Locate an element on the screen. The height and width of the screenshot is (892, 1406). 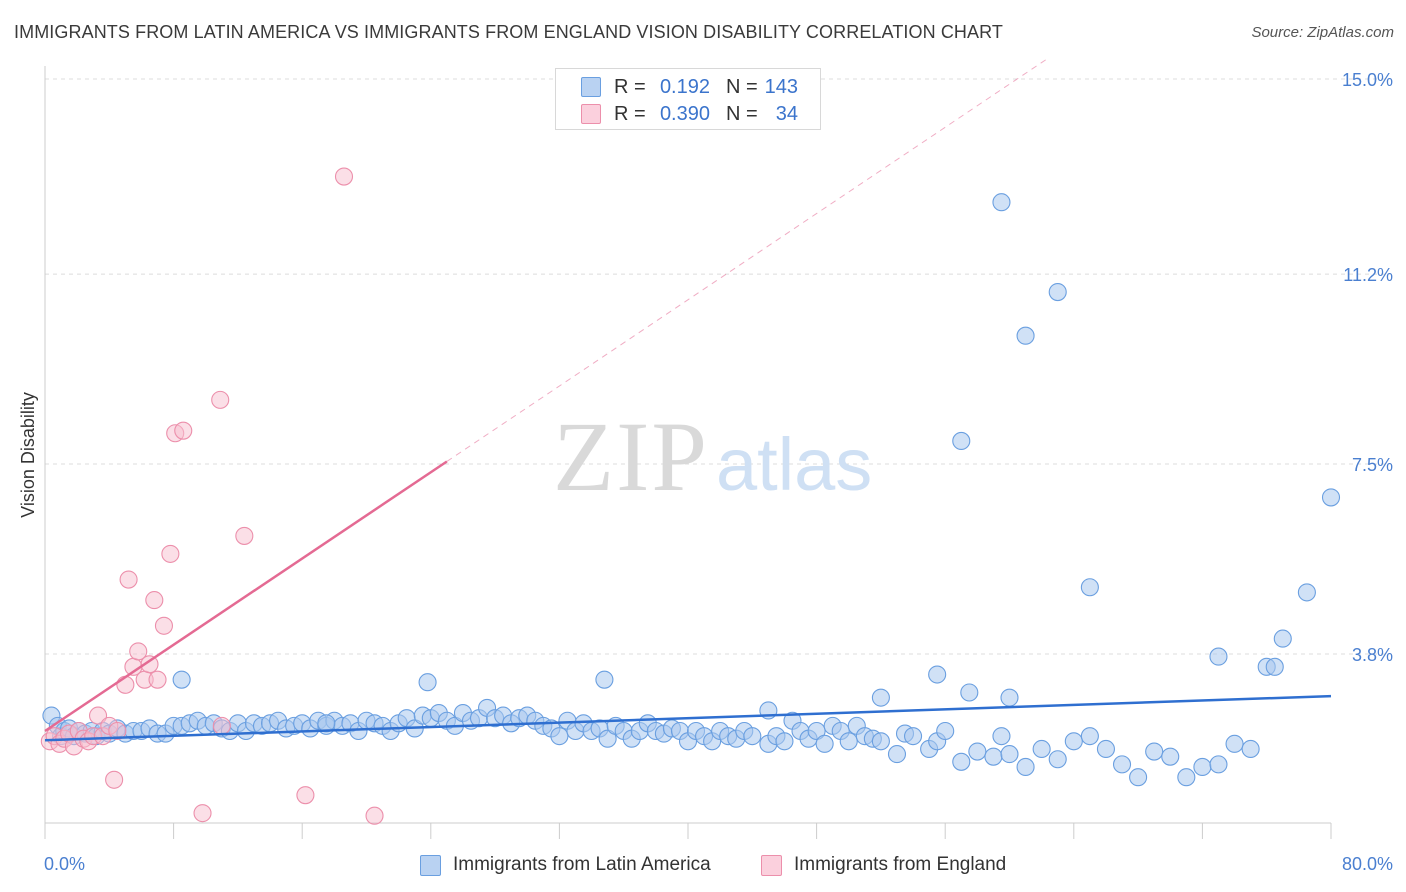
x-tick-label: 0.0% is located at coordinates (64, 864).